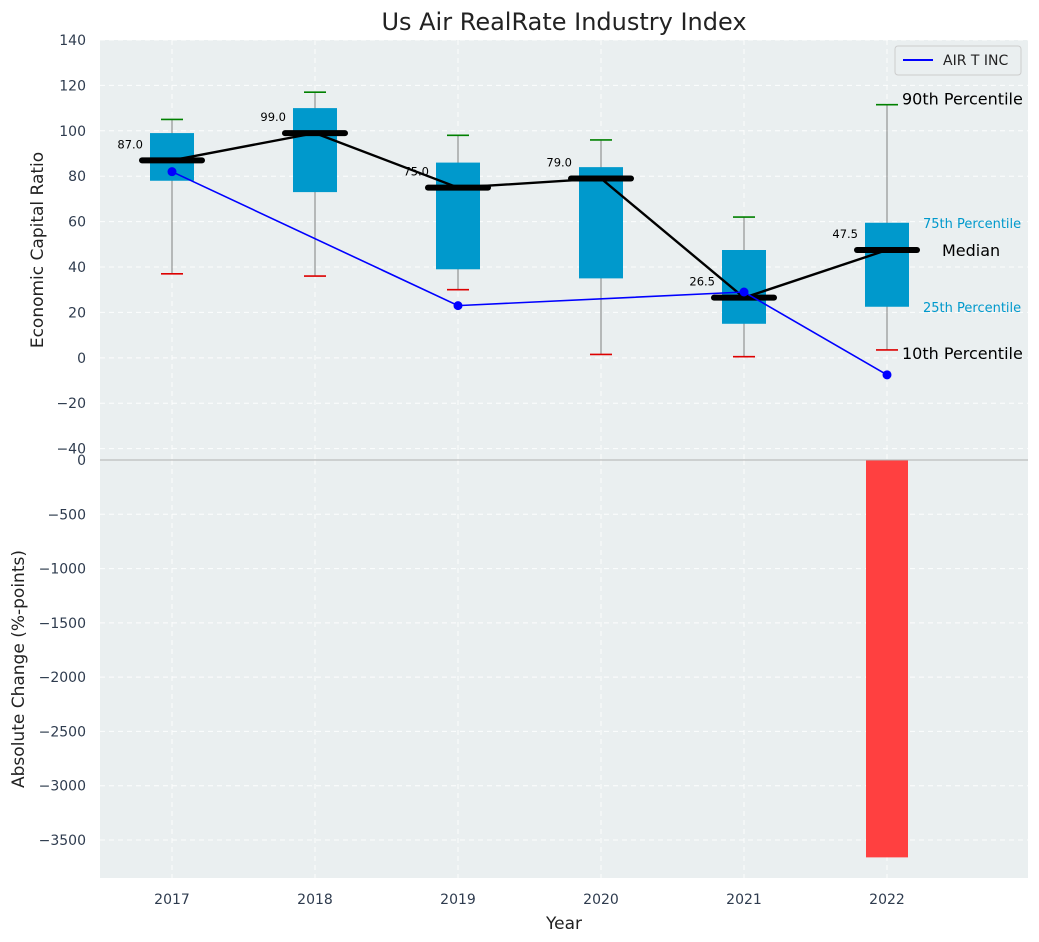  What do you see at coordinates (62, 570) in the screenshot?
I see `bottom-y-tick-label: −1000` at bounding box center [62, 570].